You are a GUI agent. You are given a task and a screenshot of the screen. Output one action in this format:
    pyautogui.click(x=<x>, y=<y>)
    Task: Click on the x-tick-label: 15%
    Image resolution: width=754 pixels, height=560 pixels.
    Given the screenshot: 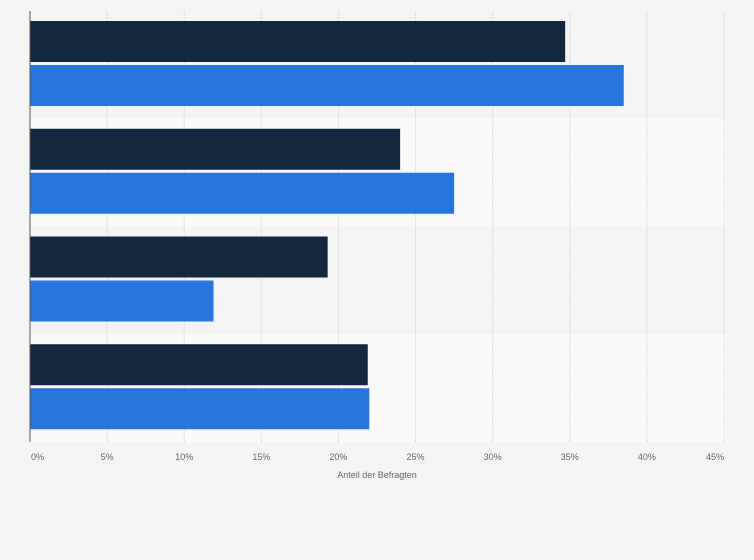 What is the action you would take?
    pyautogui.click(x=261, y=457)
    